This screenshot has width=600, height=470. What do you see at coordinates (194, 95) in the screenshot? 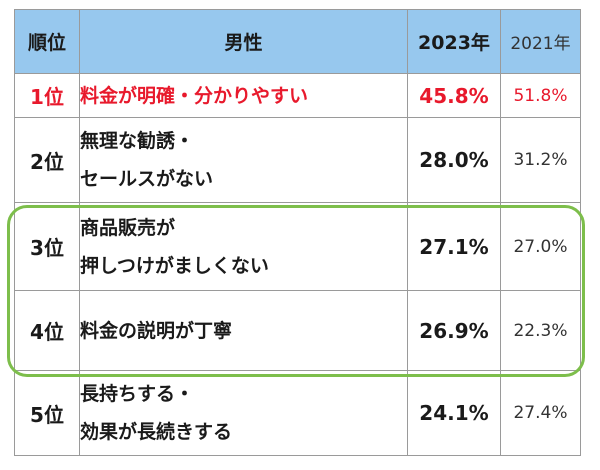
I see `item-line: 料金が明確・分かりやすい` at bounding box center [194, 95].